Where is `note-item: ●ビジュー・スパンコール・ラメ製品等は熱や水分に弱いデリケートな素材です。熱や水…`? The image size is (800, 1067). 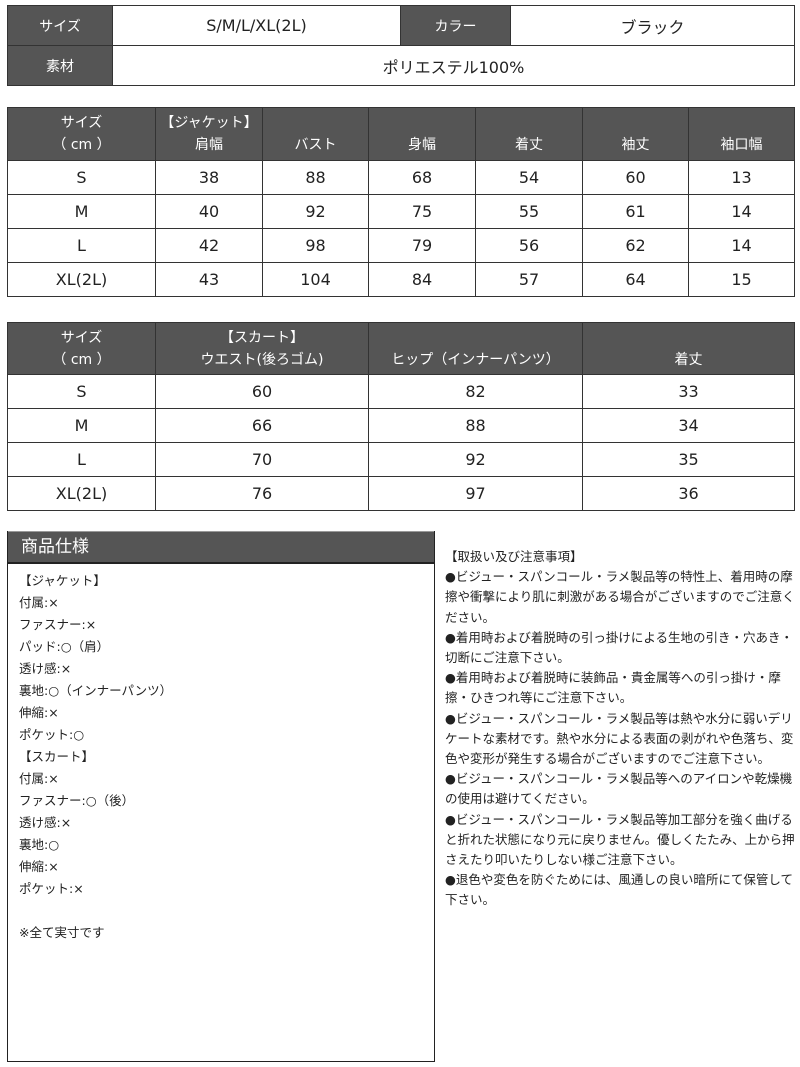 note-item: ●ビジュー・スパンコール・ラメ製品等は熱や水分に弱いデリケートな素材です。熱や水… is located at coordinates (619, 738).